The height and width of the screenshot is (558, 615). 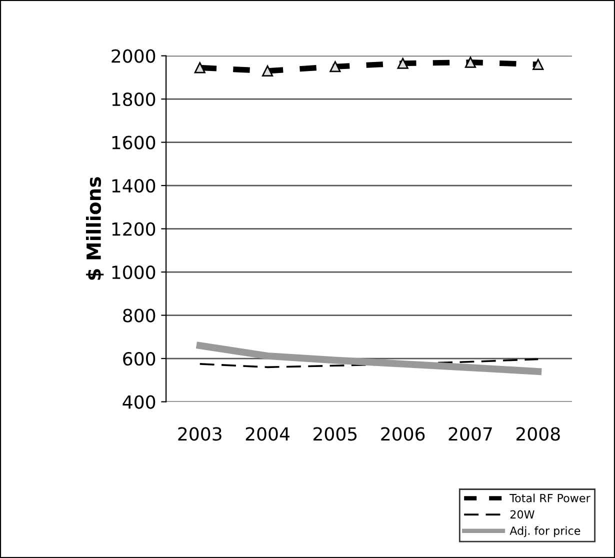 I want to click on x-tick-label: 2004, so click(x=268, y=434).